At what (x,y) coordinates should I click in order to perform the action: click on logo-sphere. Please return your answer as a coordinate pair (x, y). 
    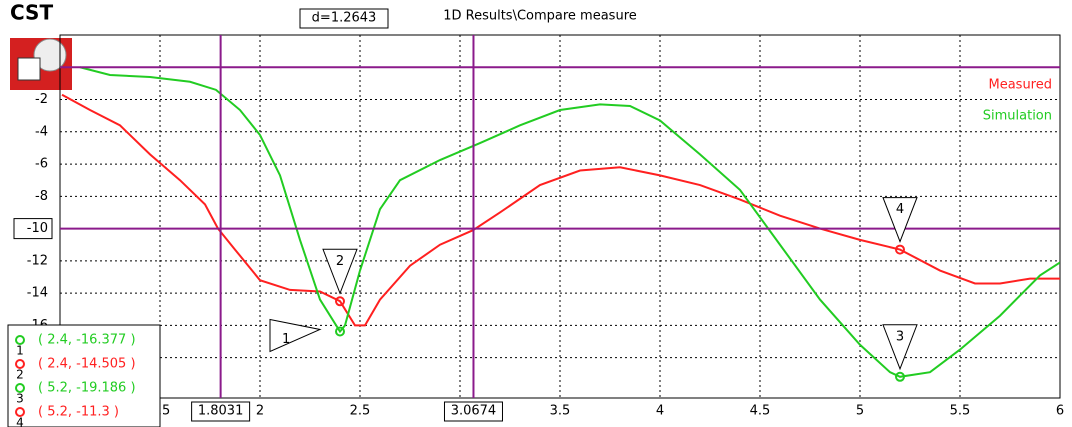
    Looking at the image, I should click on (50, 55).